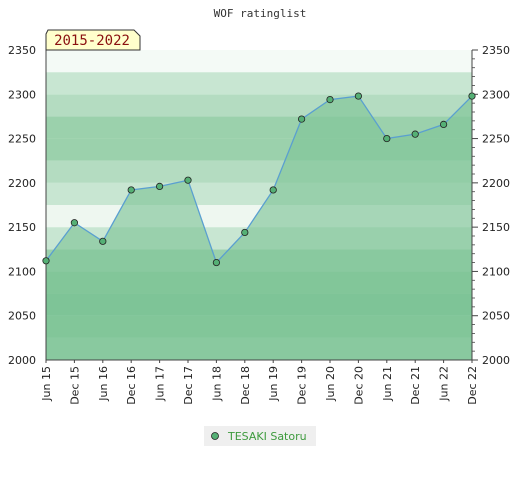 Image resolution: width=520 pixels, height=480 pixels. Describe the element at coordinates (160, 384) in the screenshot. I see `x-tick-label: Jun 17` at that location.